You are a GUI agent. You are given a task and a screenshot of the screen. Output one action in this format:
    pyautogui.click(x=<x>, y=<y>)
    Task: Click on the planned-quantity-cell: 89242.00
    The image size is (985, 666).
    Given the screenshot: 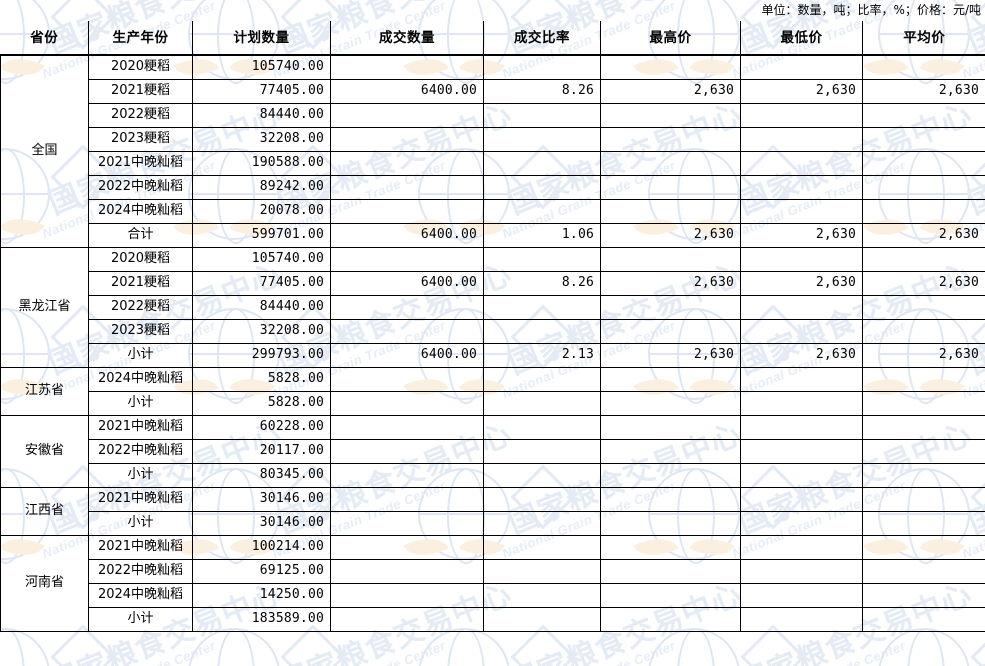 What is the action you would take?
    pyautogui.click(x=261, y=187)
    